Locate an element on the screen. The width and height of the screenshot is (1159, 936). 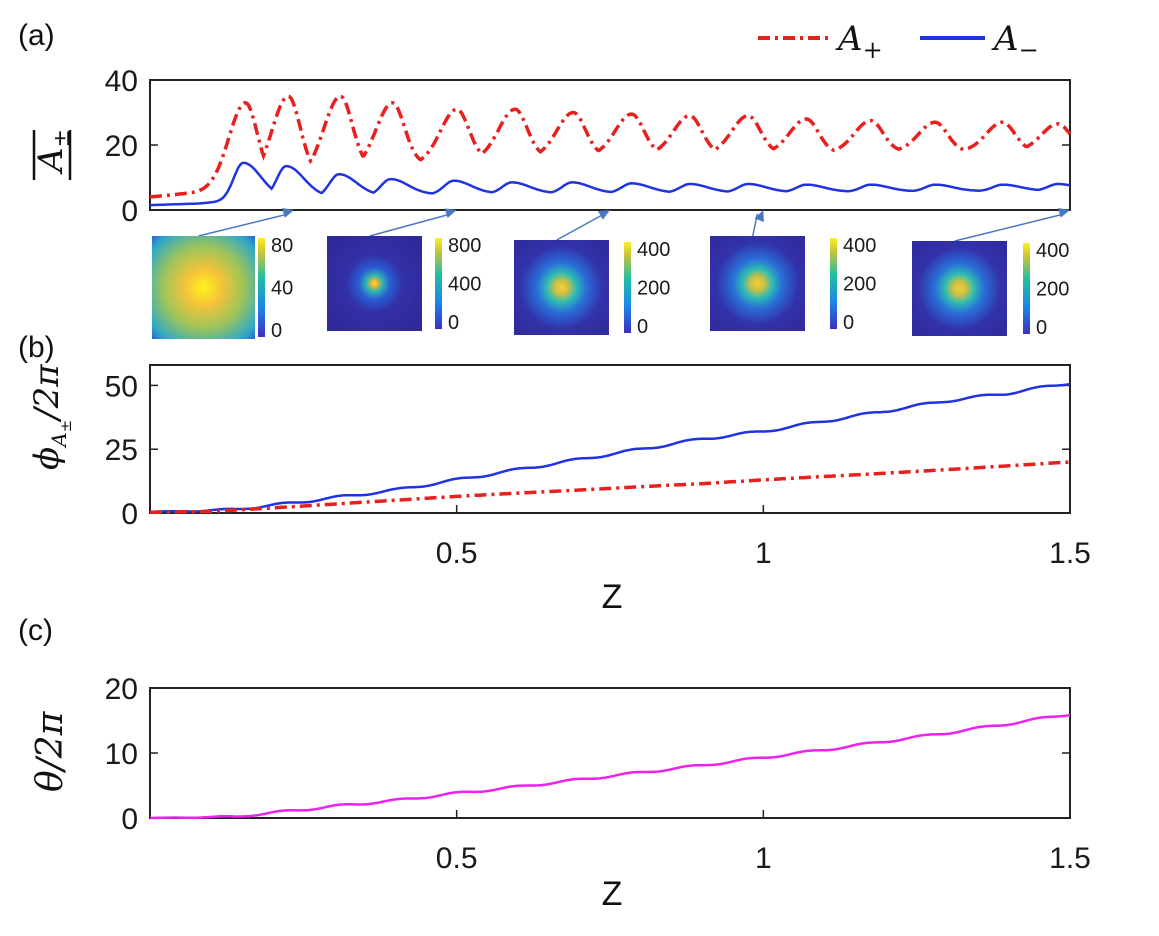
panel-c-x-label: Z is located at coordinates (612, 894).